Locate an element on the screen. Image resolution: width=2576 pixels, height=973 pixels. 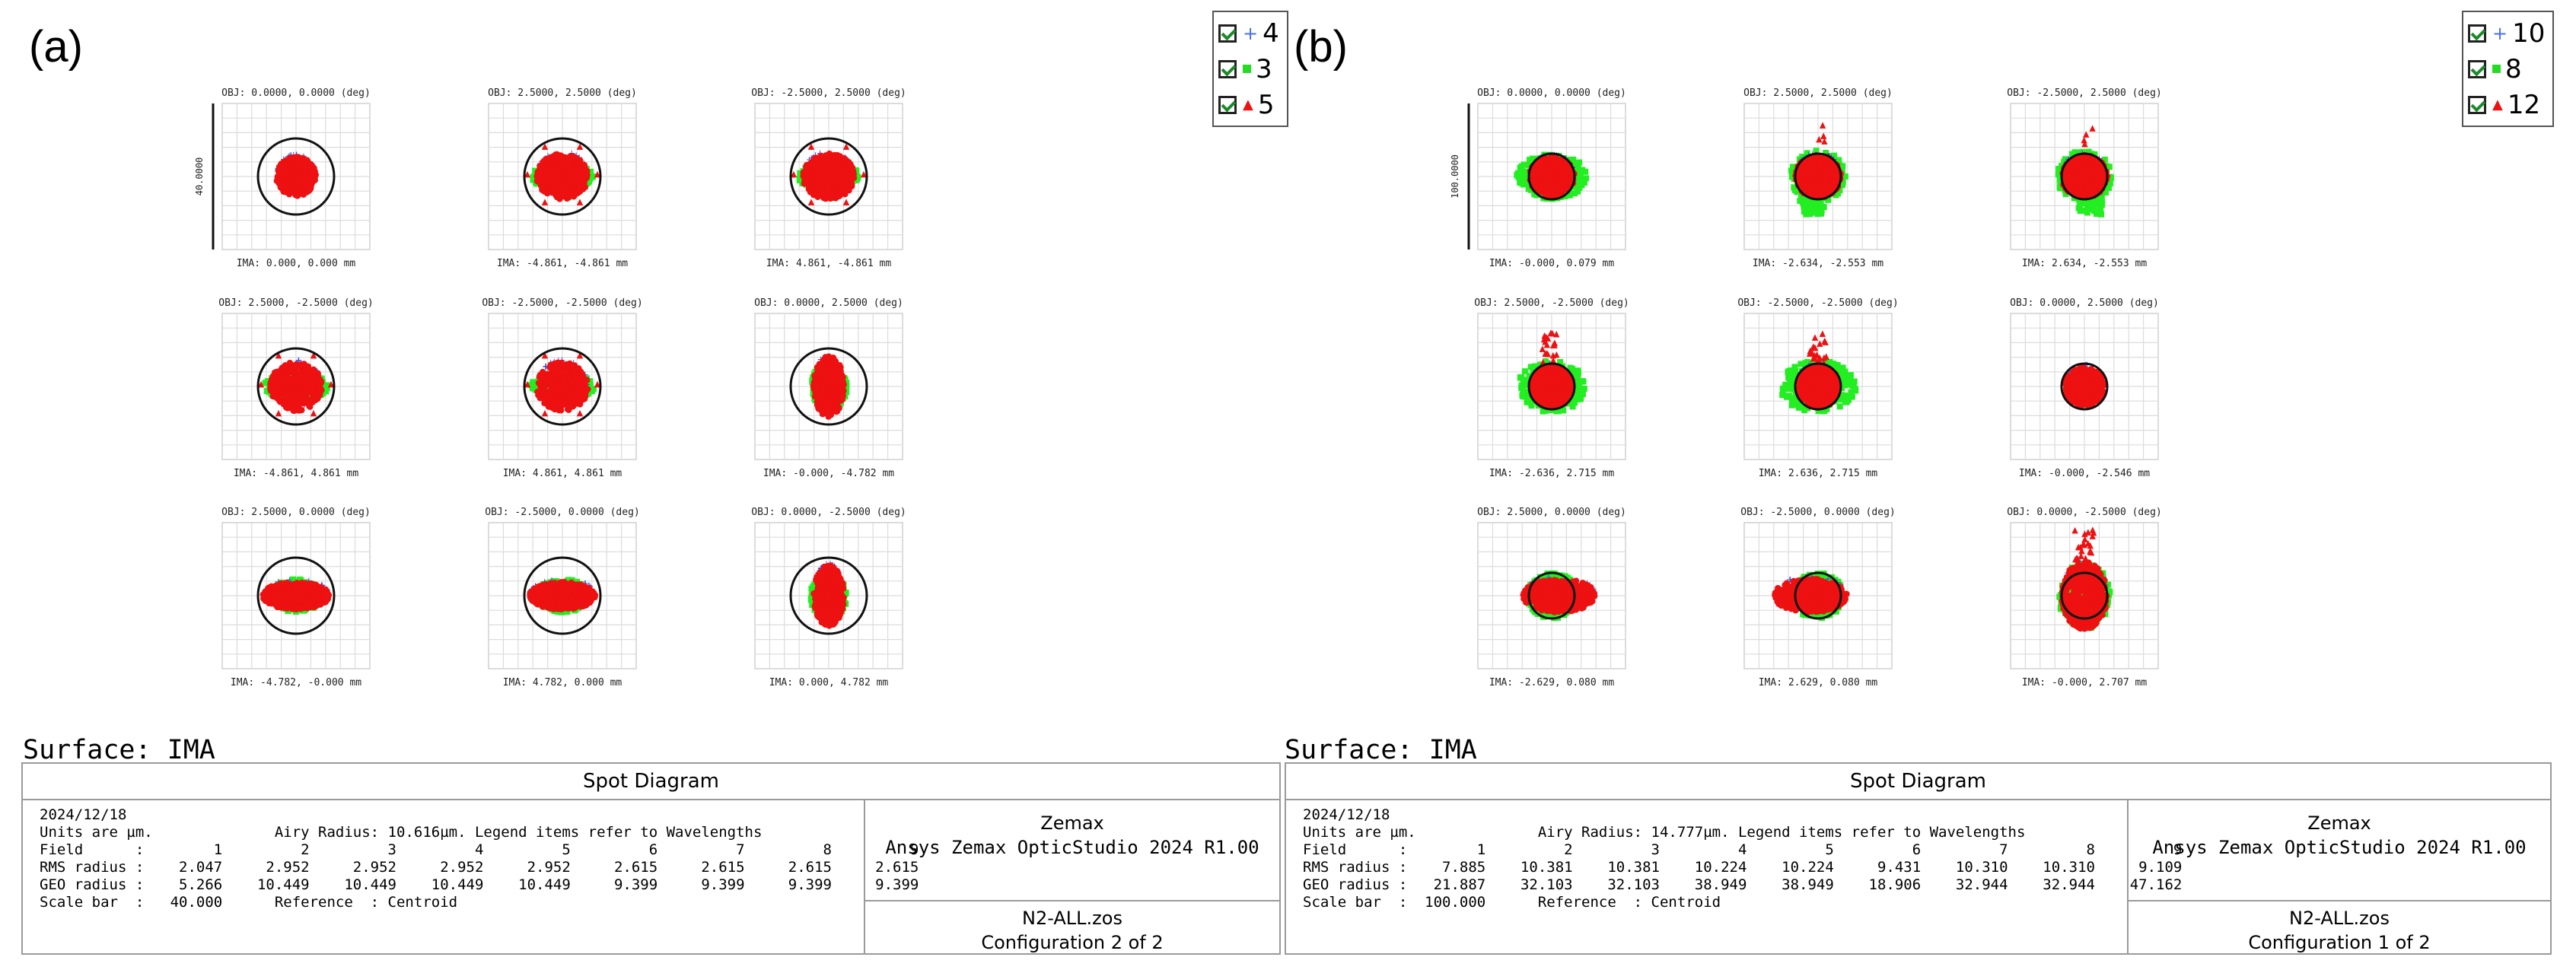
config-label: Configuration 2 of 2 is located at coordinates (1072, 942).